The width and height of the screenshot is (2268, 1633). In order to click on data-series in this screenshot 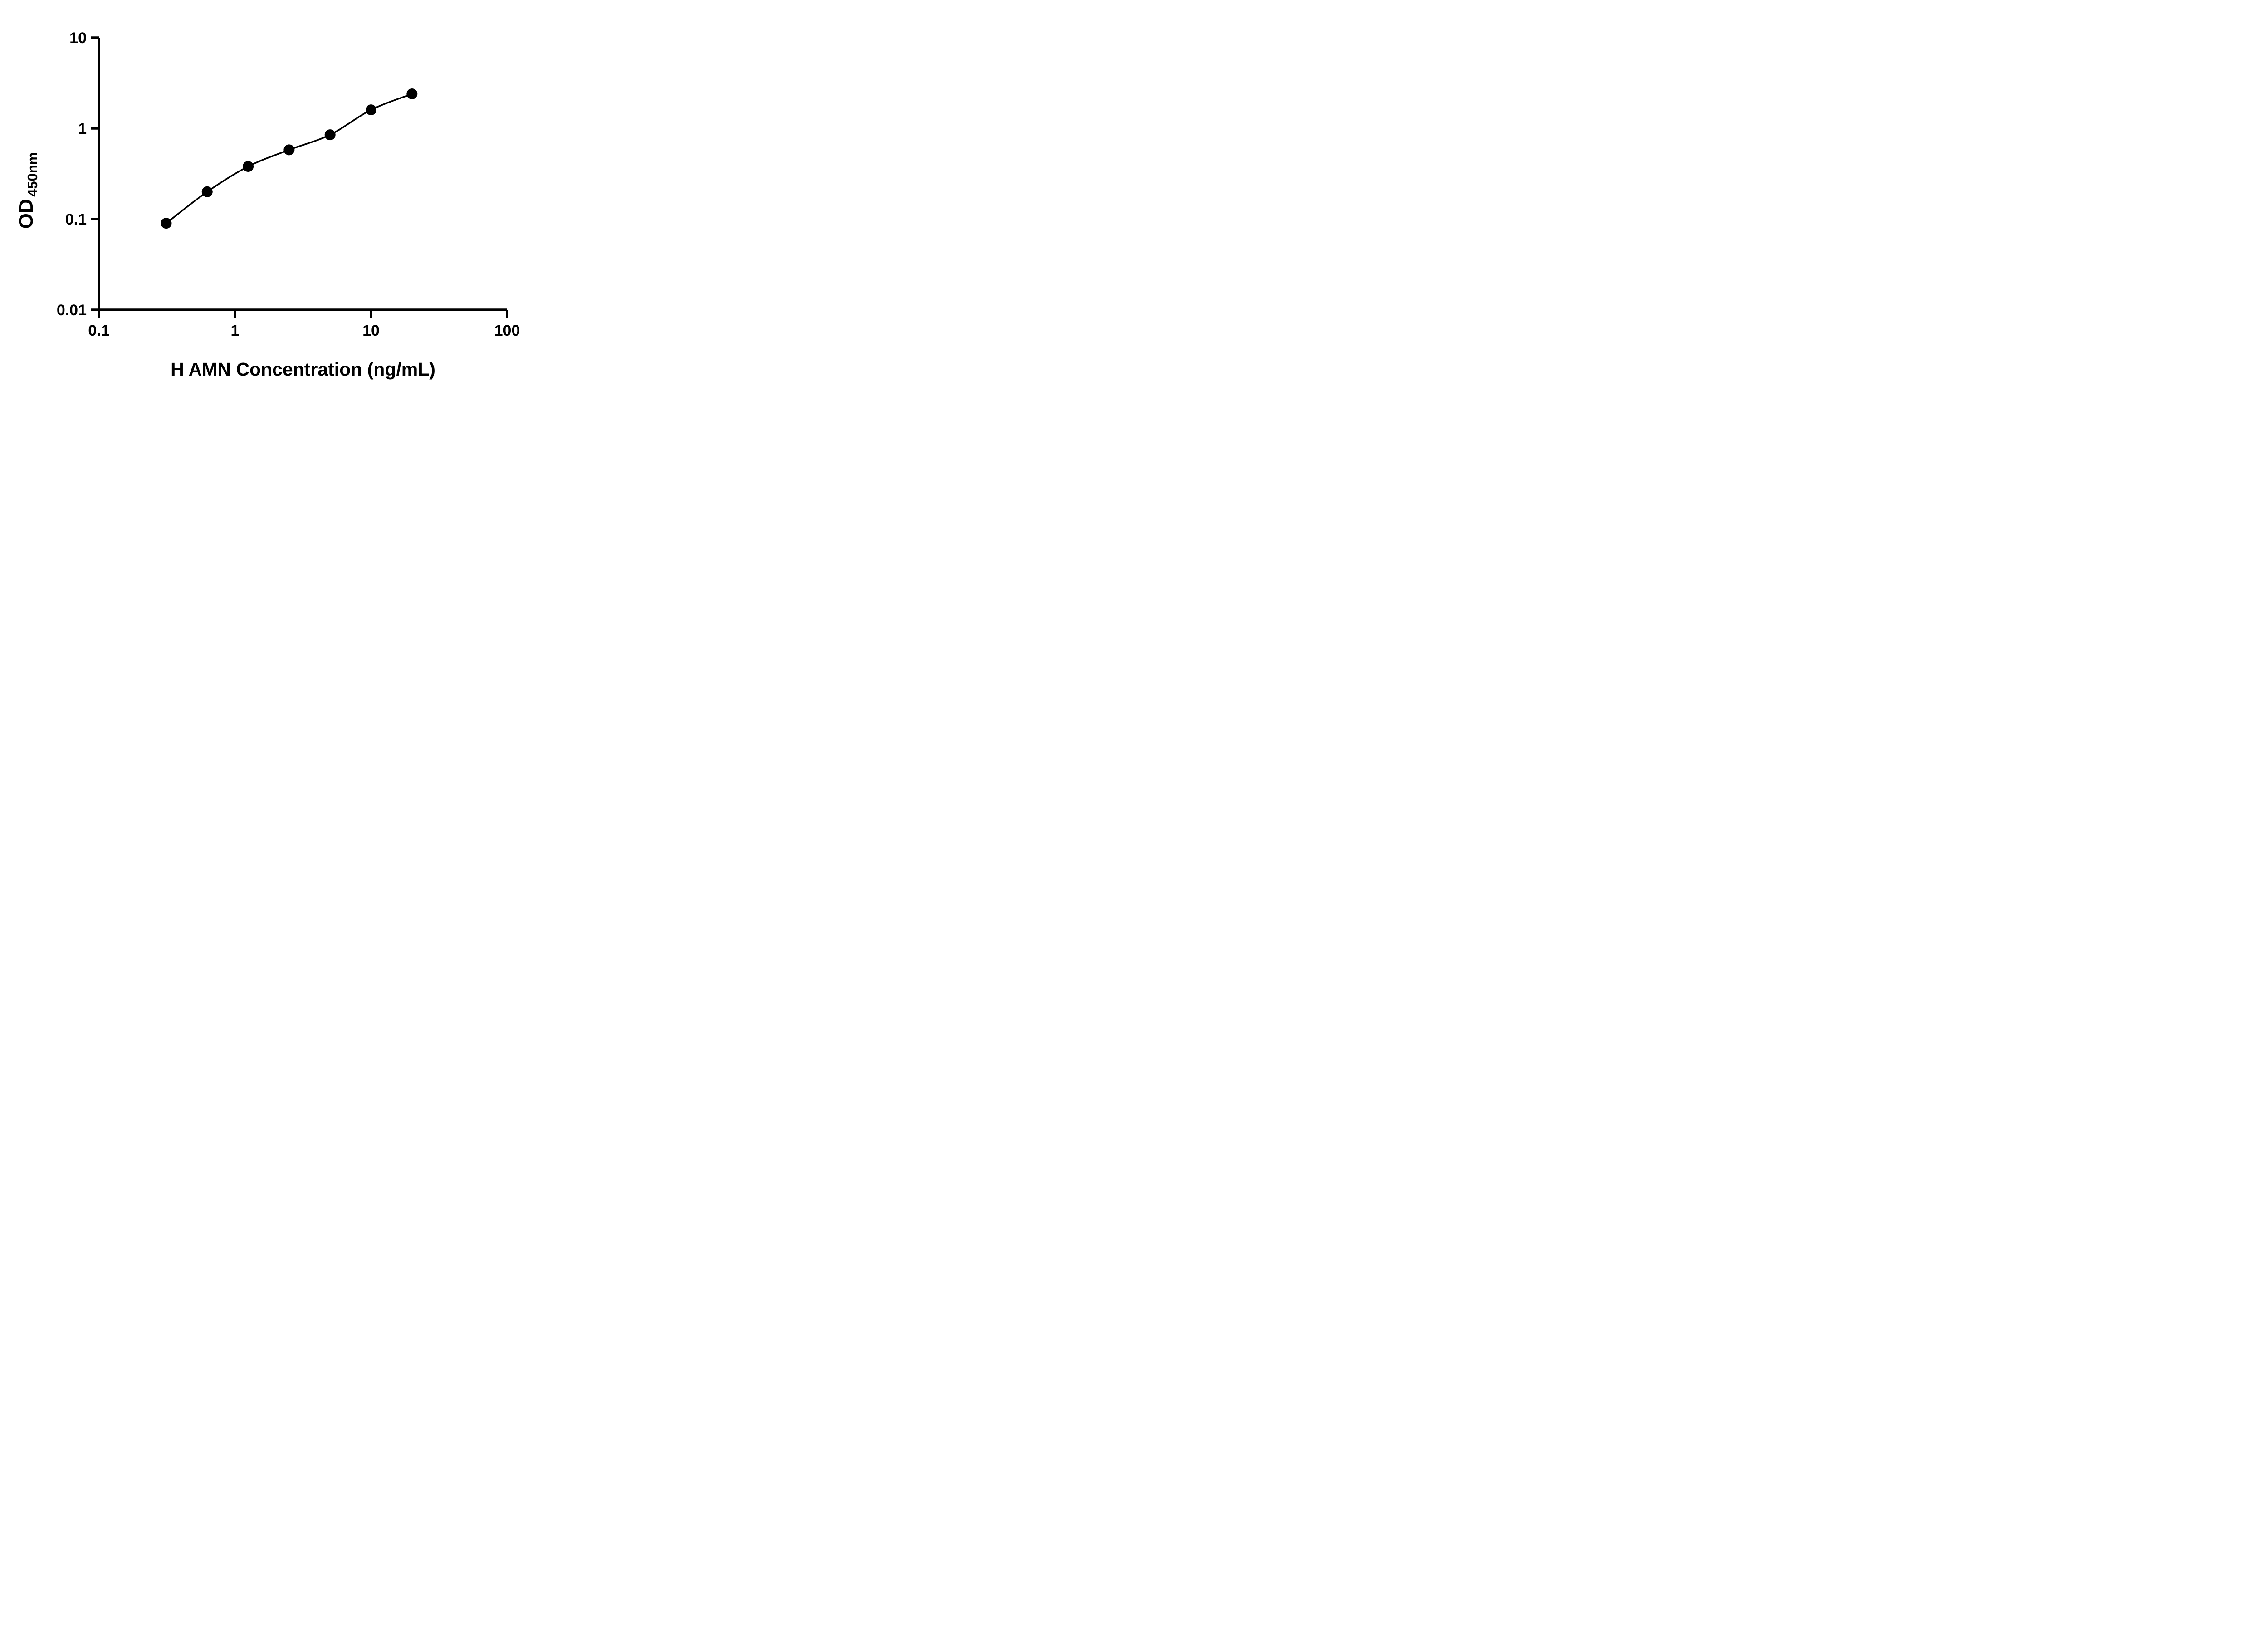, I will do `click(290, 158)`.